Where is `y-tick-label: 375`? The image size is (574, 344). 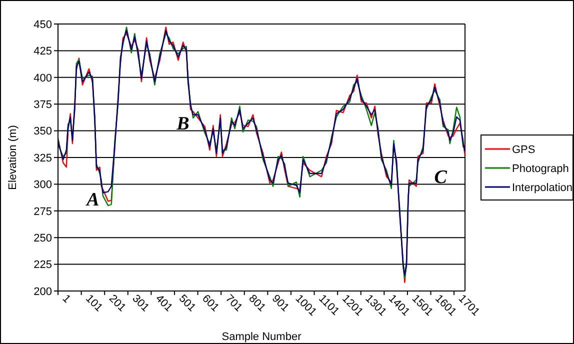
y-tick-label: 375 is located at coordinates (43, 104).